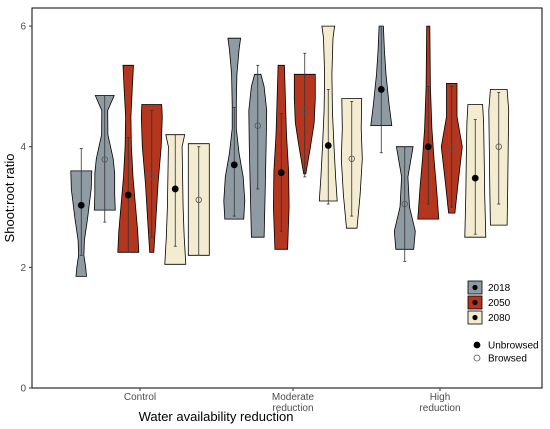 This screenshot has height=429, width=550. What do you see at coordinates (9, 198) in the screenshot?
I see `y-axis-title: Shoot:root ratio` at bounding box center [9, 198].